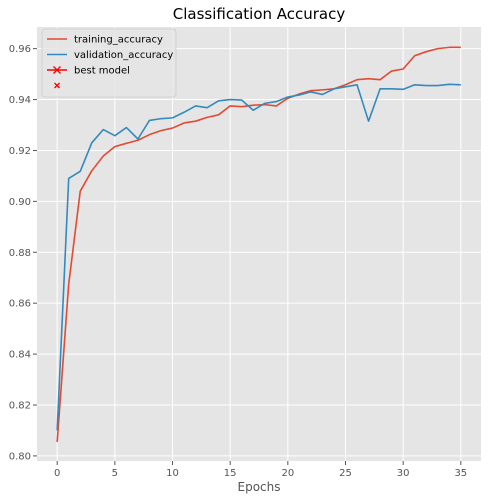  Describe the element at coordinates (20, 406) in the screenshot. I see `y-tick-label: 0.82` at that location.